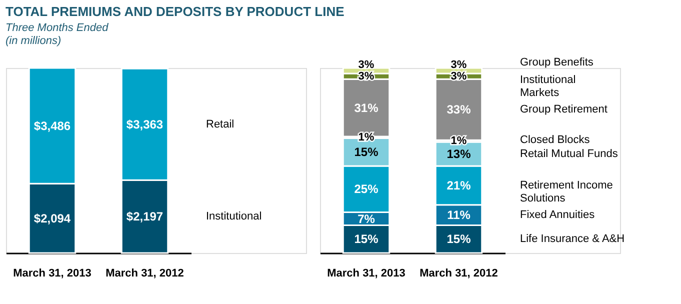 This screenshot has width=681, height=304. I want to click on data-label: 7%, so click(367, 219).